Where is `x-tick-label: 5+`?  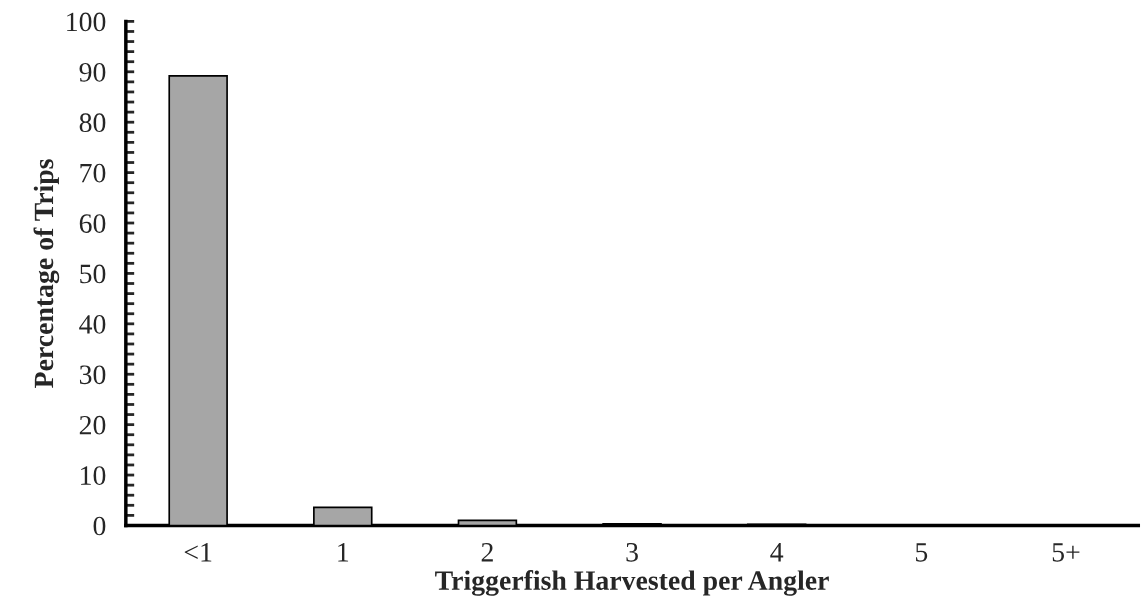
x-tick-label: 5+ is located at coordinates (1066, 552).